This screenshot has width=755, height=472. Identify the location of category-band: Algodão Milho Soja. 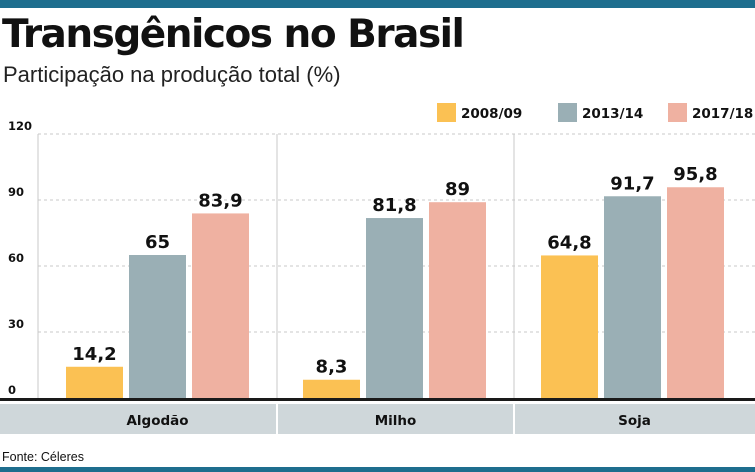
(377, 416).